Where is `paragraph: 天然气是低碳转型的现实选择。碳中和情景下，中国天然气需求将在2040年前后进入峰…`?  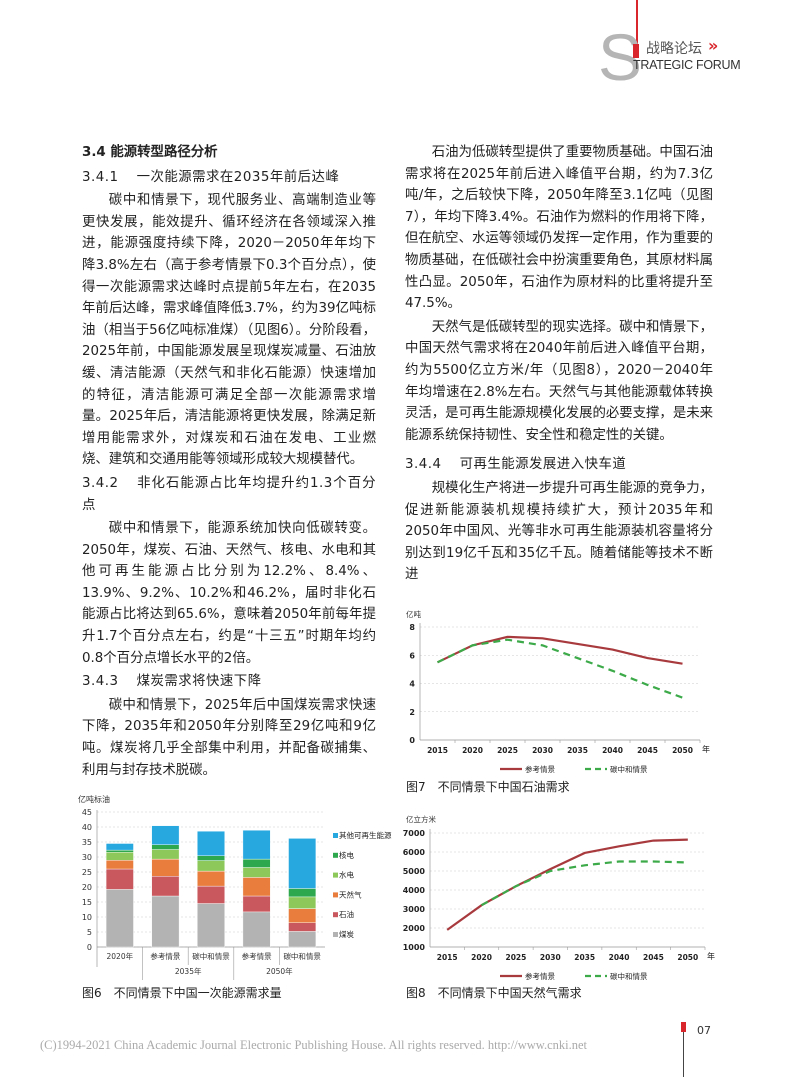 paragraph: 天然气是低碳转型的现实选择。碳中和情景下，中国天然气需求将在2040年前后进入峰… is located at coordinates (559, 381).